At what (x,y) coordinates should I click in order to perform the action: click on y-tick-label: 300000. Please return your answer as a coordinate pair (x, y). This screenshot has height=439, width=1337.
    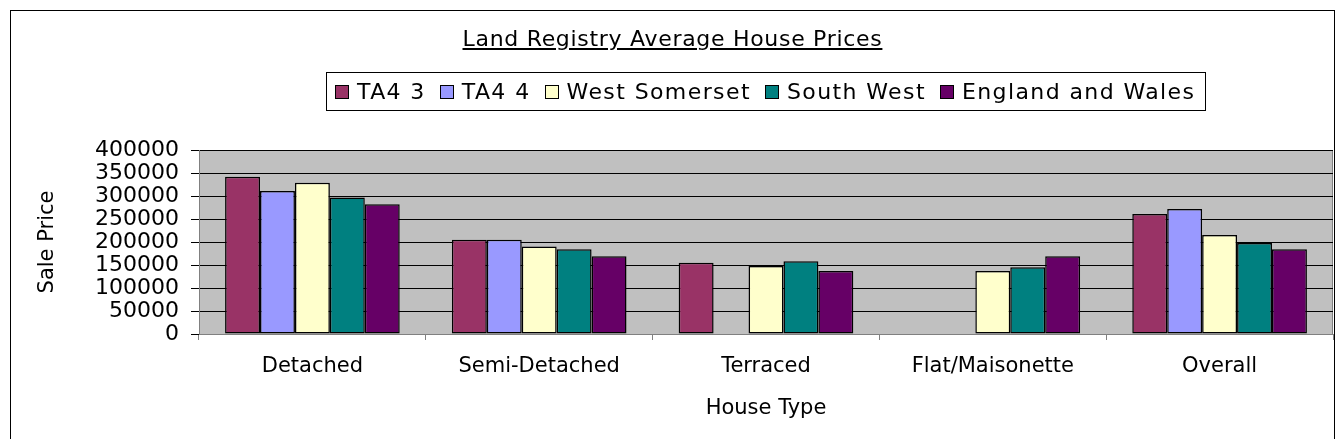
    Looking at the image, I should click on (137, 194).